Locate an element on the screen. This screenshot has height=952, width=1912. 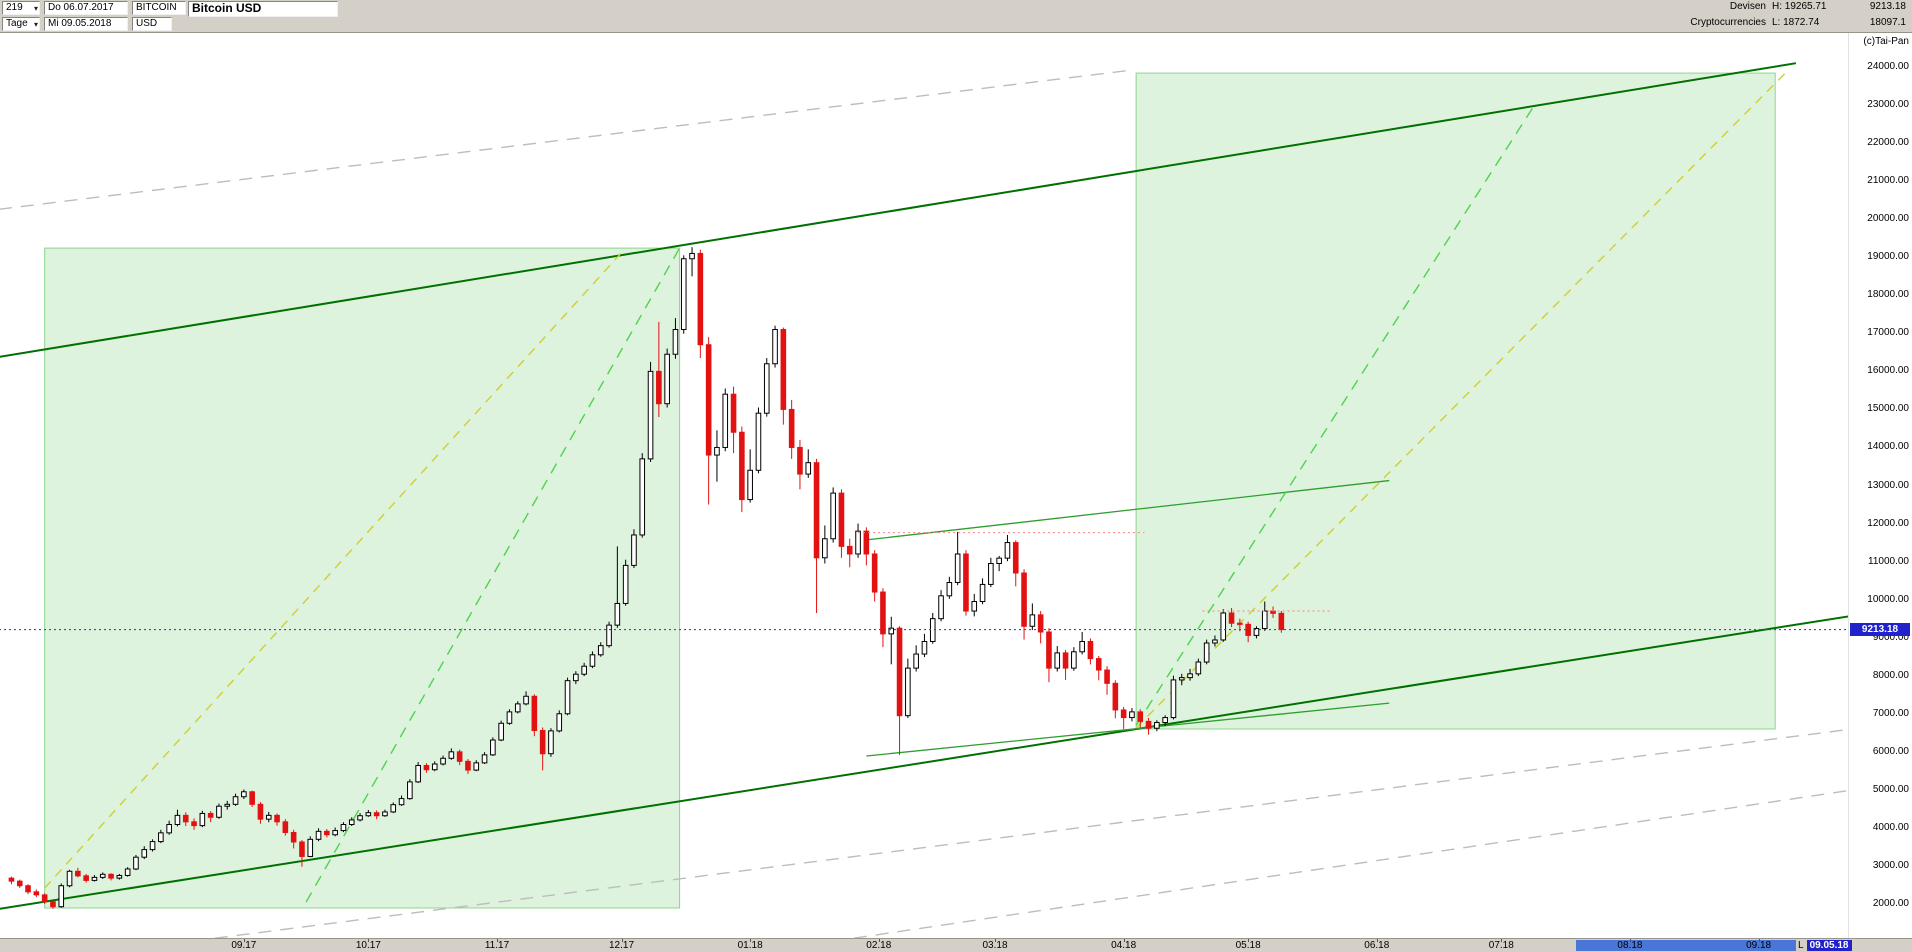
period-value: Tage is located at coordinates (17, 23).